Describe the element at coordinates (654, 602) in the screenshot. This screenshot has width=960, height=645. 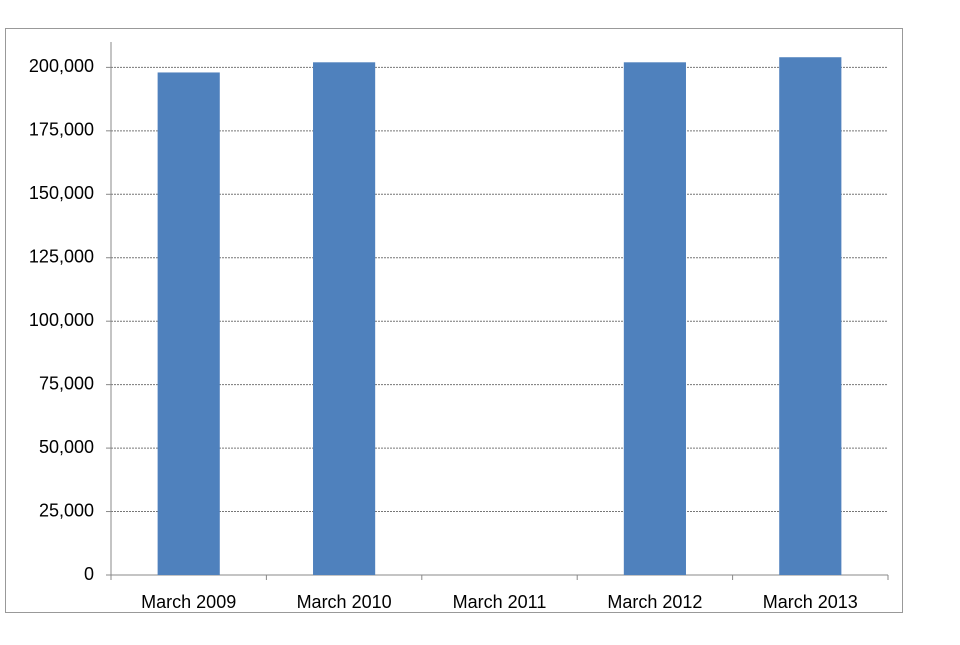
I see `x-tick-label: March 2012` at that location.